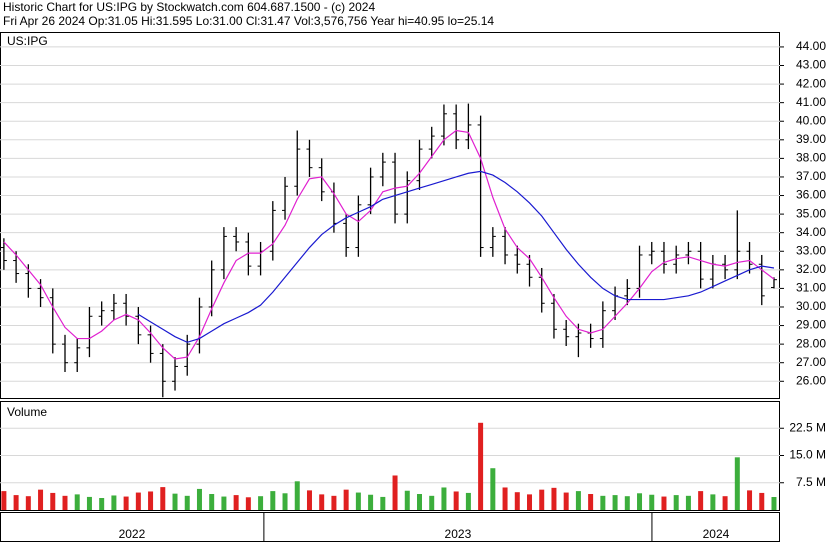 This screenshot has height=543, width=830. I want to click on y-tick-label: 22.5 M, so click(807, 427).